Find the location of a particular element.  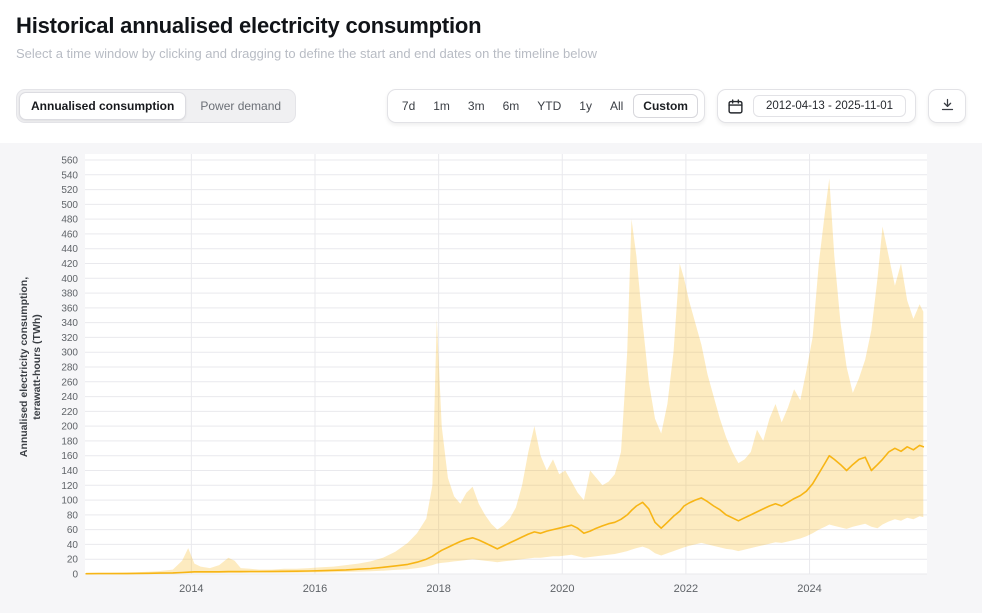

download-icon is located at coordinates (947, 106).